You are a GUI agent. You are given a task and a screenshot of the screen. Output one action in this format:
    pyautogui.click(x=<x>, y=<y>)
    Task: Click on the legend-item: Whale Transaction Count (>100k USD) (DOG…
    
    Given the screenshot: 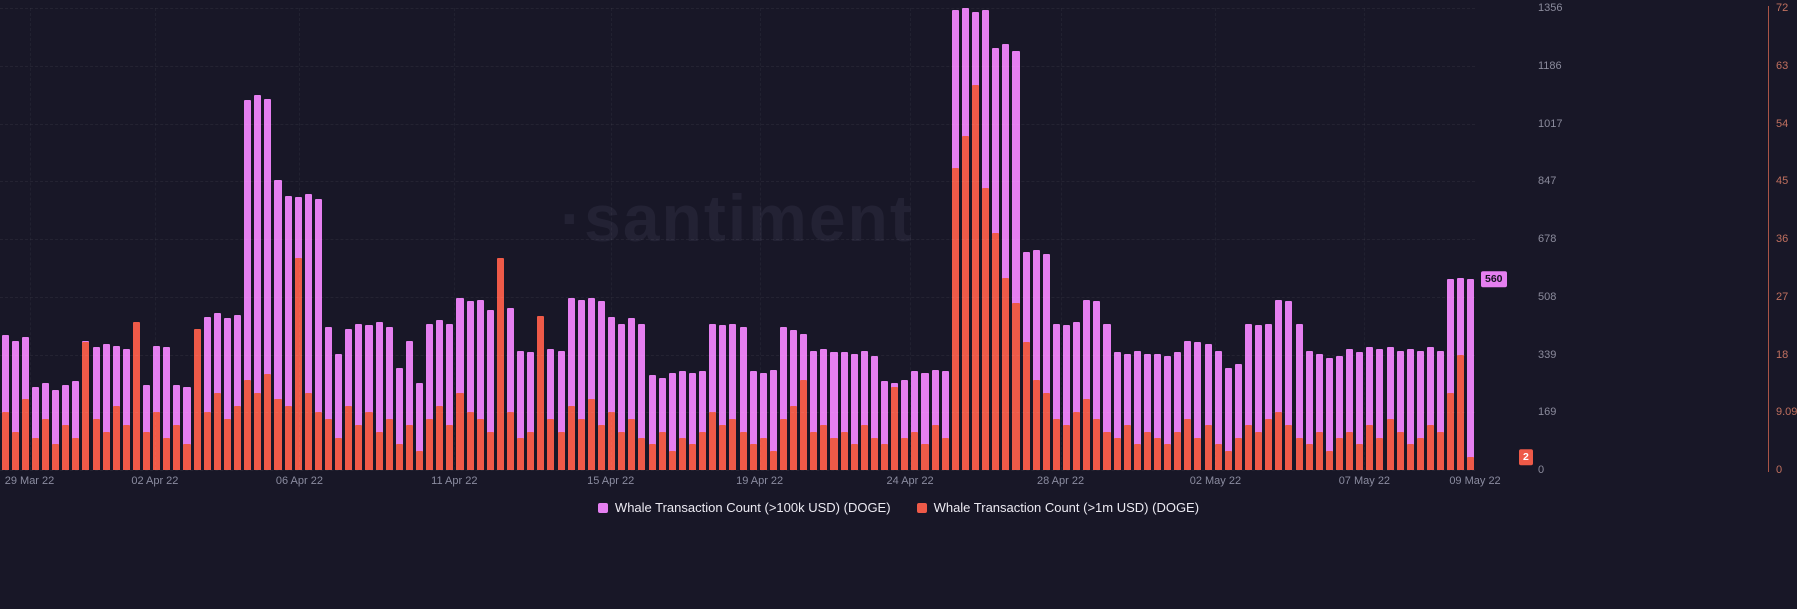 What is the action you would take?
    pyautogui.click(x=744, y=507)
    